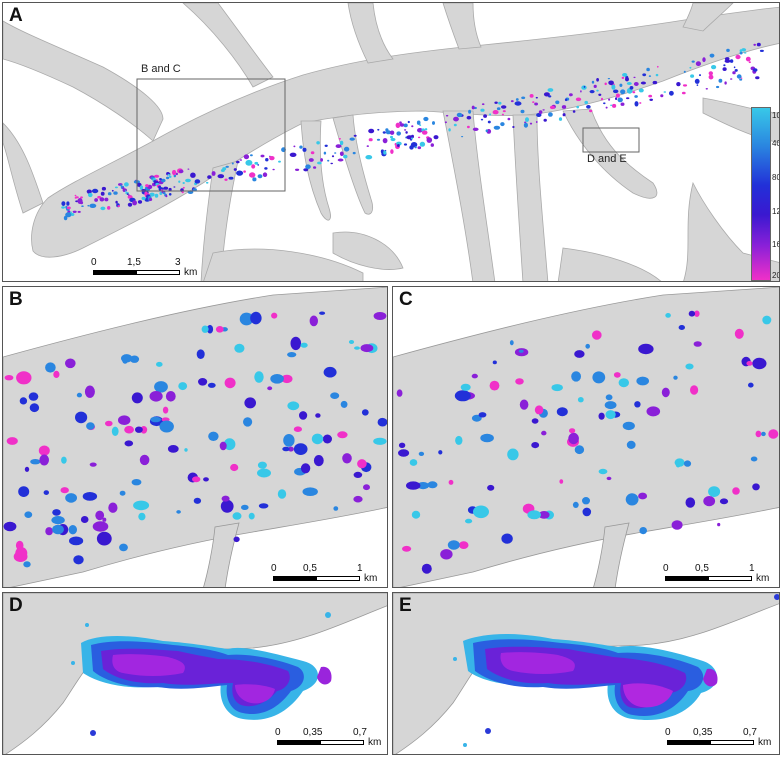 The image size is (782, 757). Describe the element at coordinates (83, 81) in the screenshot. I see `fjord-branch-nw` at that location.